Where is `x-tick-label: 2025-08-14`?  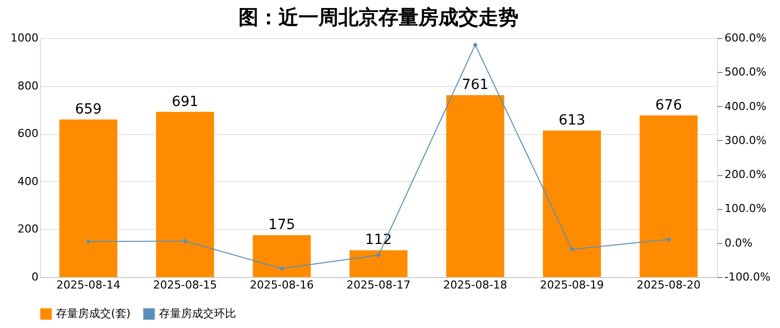 x-tick-label: 2025-08-14 is located at coordinates (88, 285).